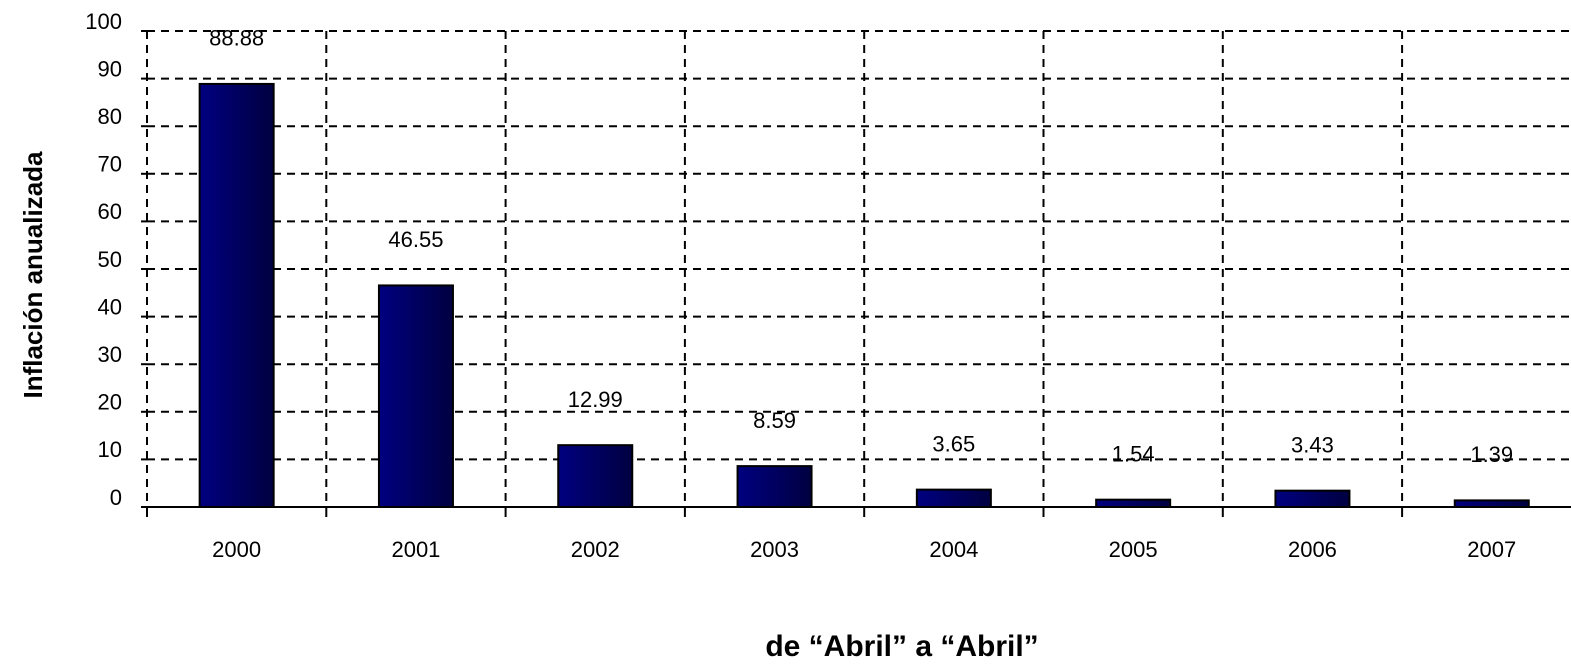 This screenshot has height=669, width=1571. Describe the element at coordinates (110, 354) in the screenshot. I see `y-tick-label: 30` at that location.